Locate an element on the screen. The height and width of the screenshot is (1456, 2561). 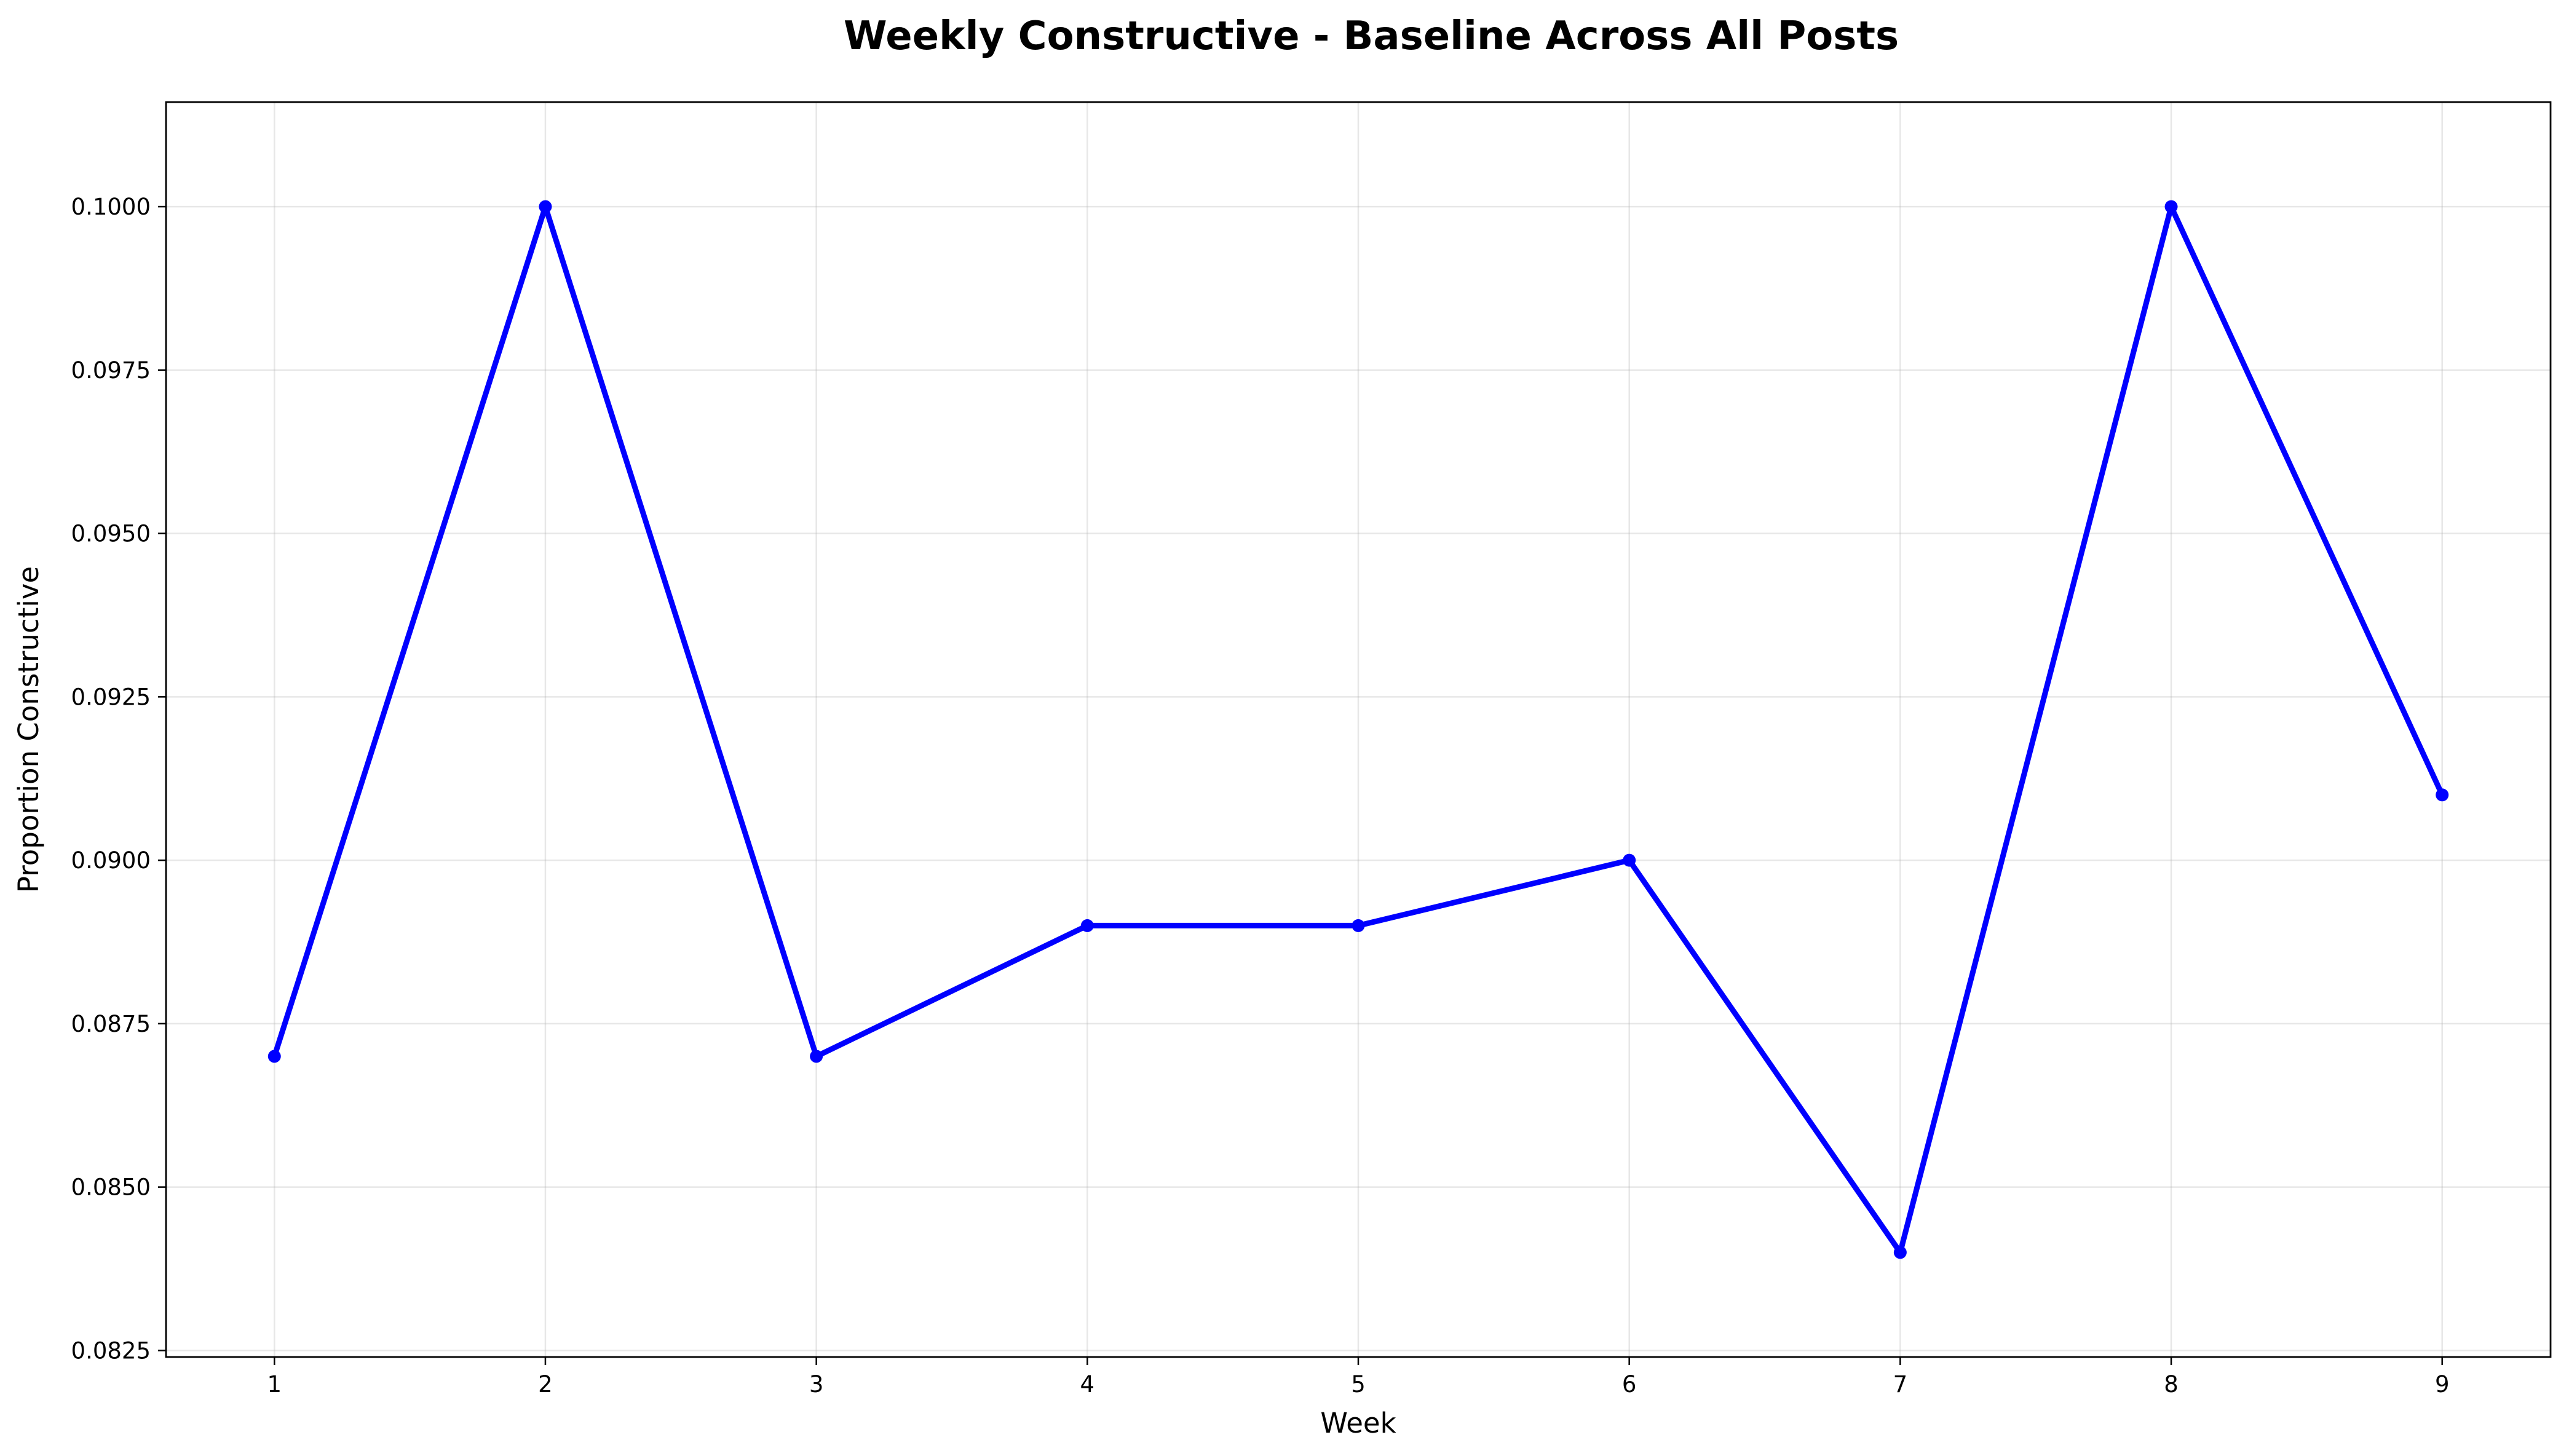
y-tick-label: 0.0950 is located at coordinates (111, 534).